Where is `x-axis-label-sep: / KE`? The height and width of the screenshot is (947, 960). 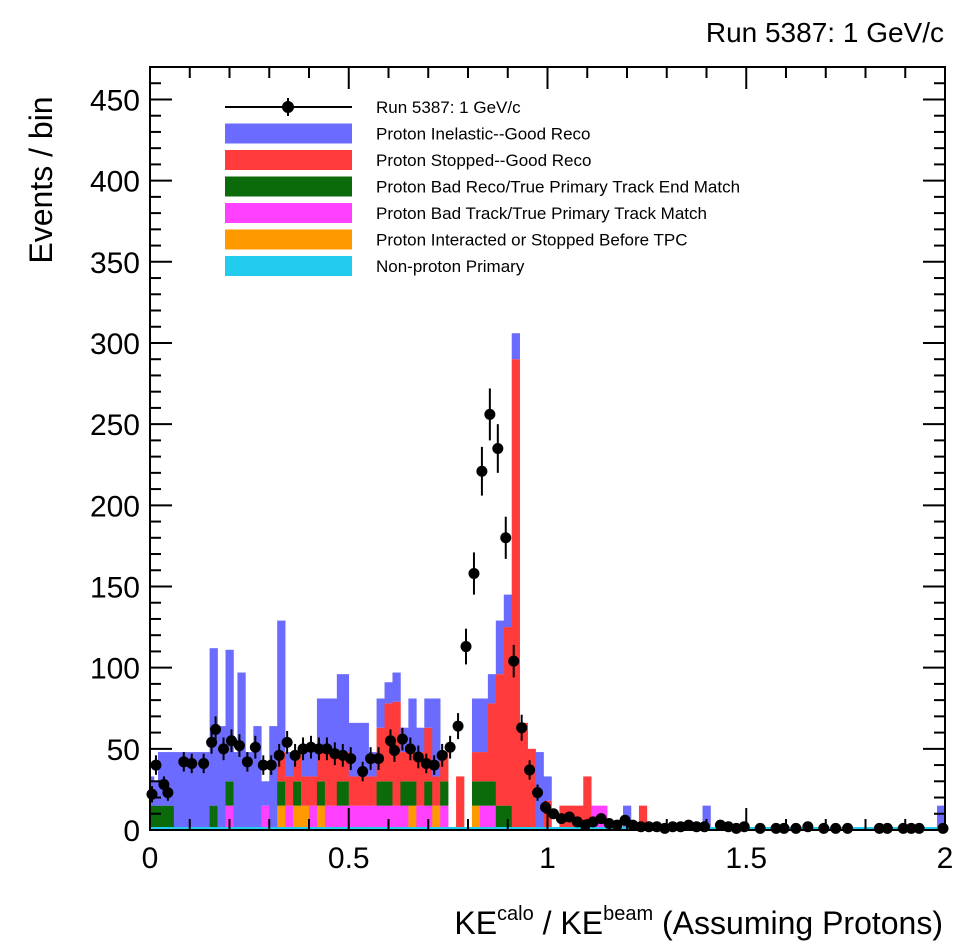 x-axis-label-sep: / KE is located at coordinates (568, 923).